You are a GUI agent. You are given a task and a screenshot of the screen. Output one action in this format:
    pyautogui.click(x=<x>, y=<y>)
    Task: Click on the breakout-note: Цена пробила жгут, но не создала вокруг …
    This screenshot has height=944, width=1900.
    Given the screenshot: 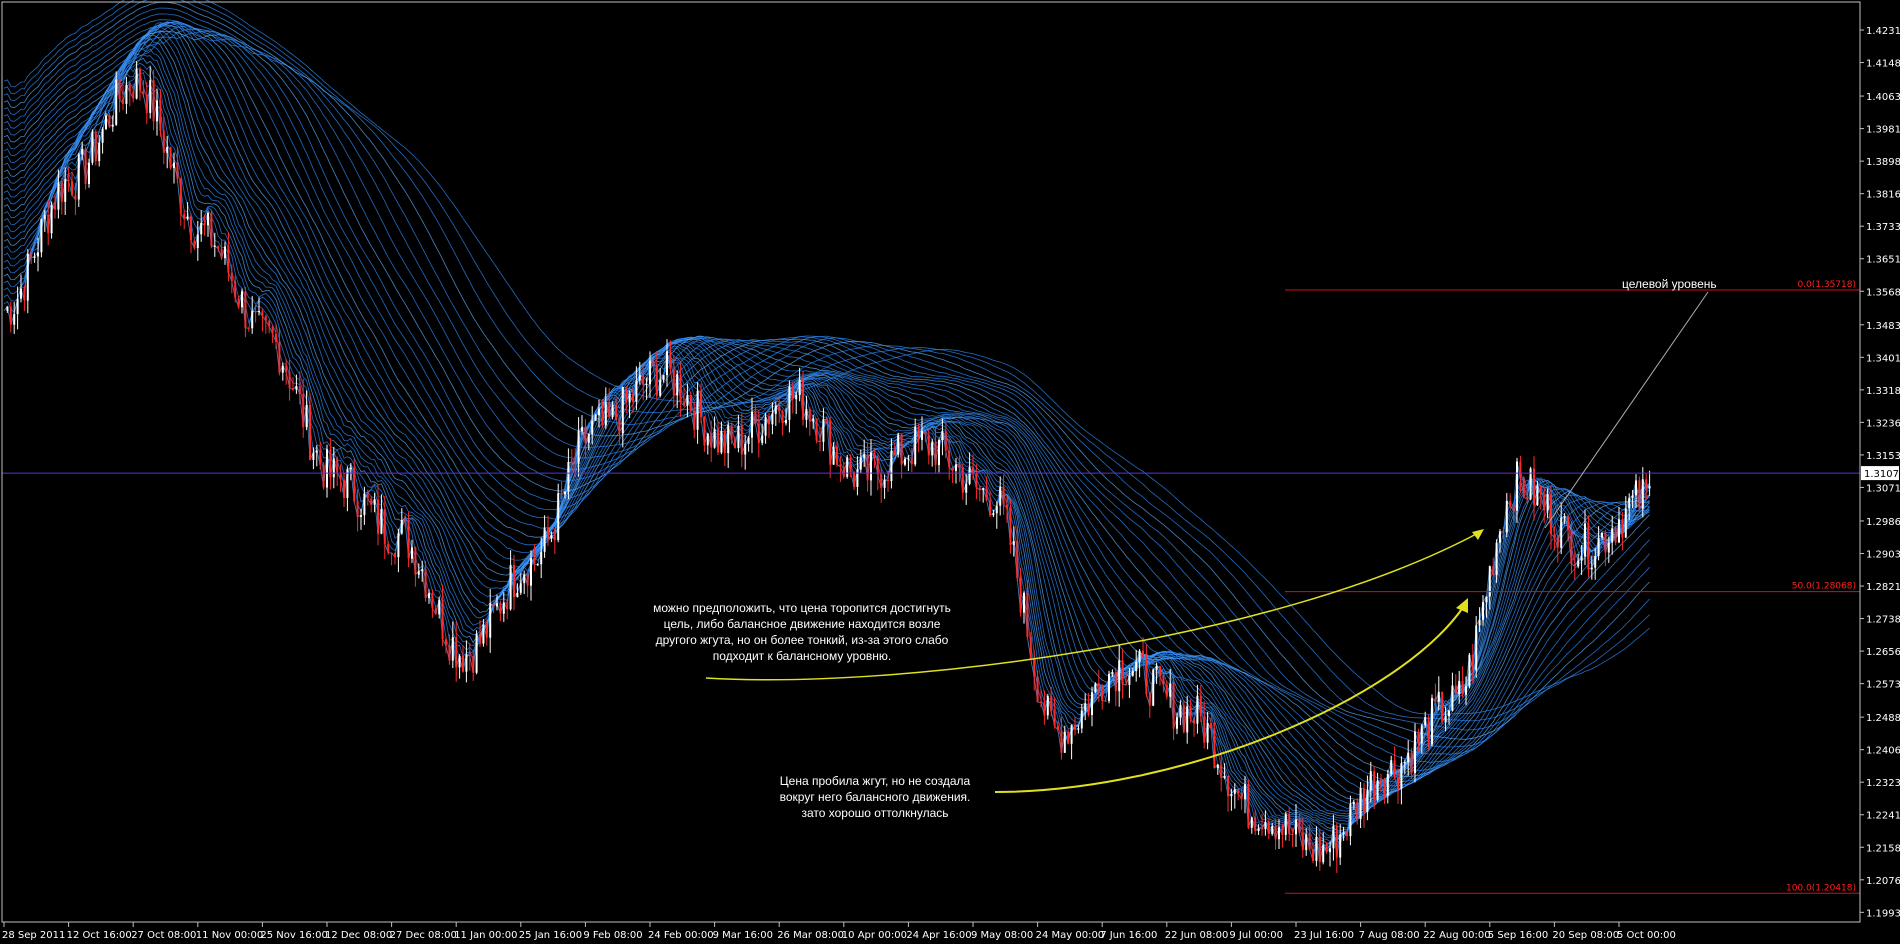 What is the action you would take?
    pyautogui.click(x=875, y=797)
    